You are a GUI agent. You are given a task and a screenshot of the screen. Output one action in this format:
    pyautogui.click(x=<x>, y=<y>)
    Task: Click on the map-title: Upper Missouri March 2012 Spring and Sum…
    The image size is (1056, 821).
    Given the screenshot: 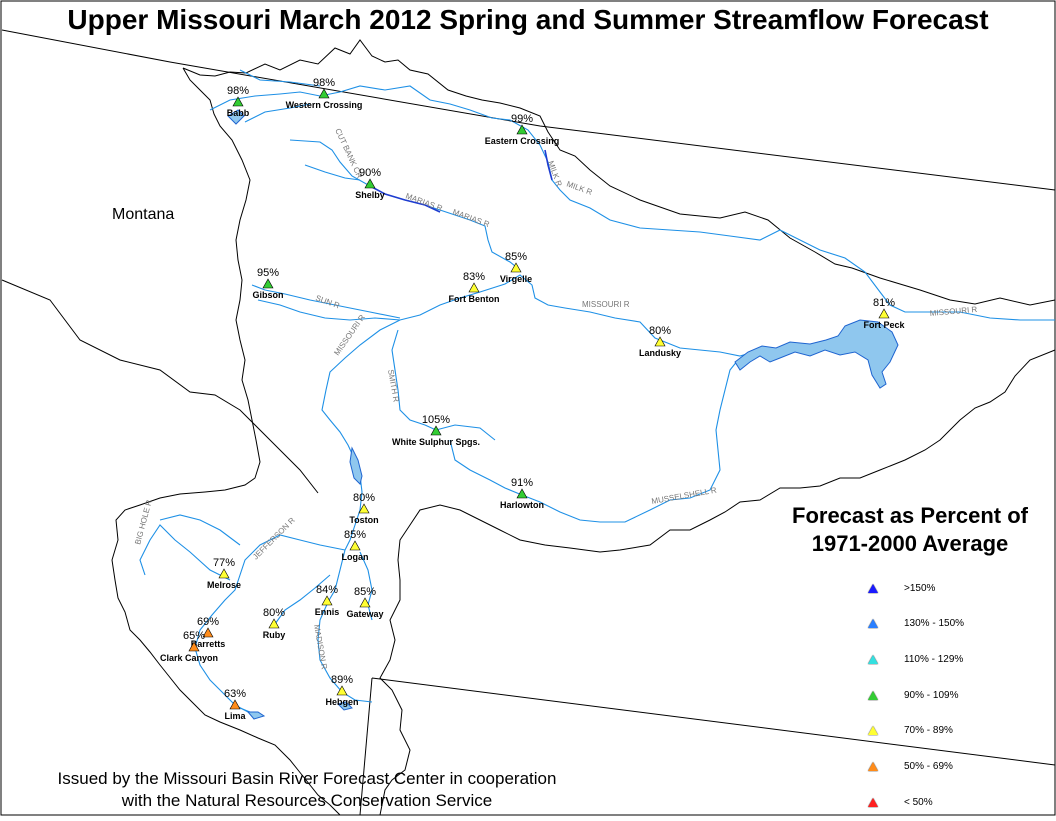 What is the action you would take?
    pyautogui.click(x=528, y=19)
    